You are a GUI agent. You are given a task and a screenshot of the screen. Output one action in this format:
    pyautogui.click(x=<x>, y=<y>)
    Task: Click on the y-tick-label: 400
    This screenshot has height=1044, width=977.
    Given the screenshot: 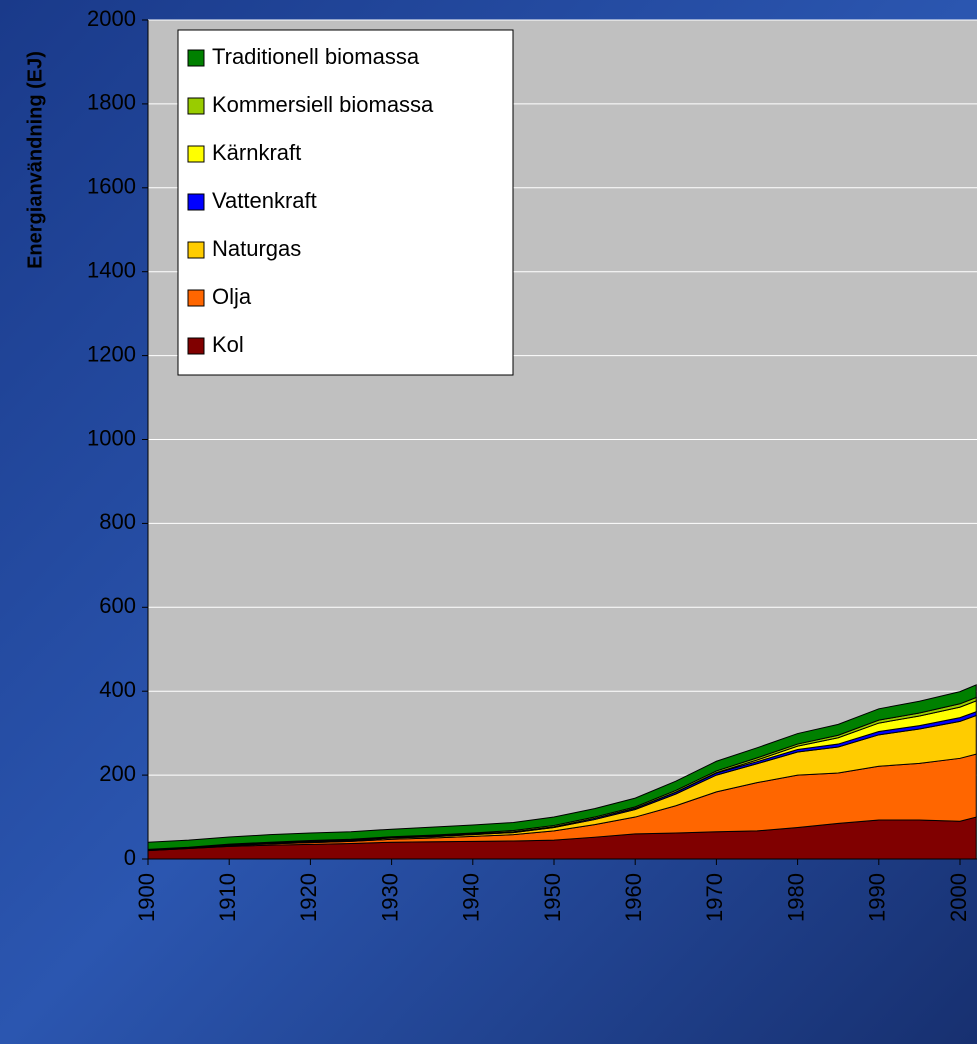 What is the action you would take?
    pyautogui.click(x=117, y=689)
    